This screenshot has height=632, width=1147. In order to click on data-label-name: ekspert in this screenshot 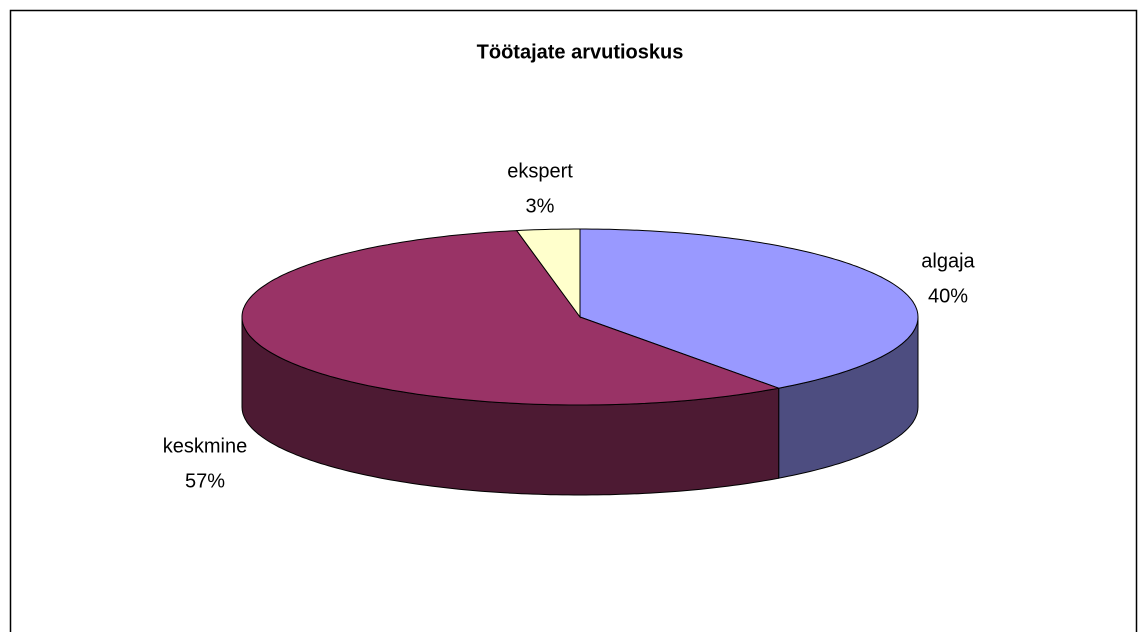, I will do `click(540, 171)`.